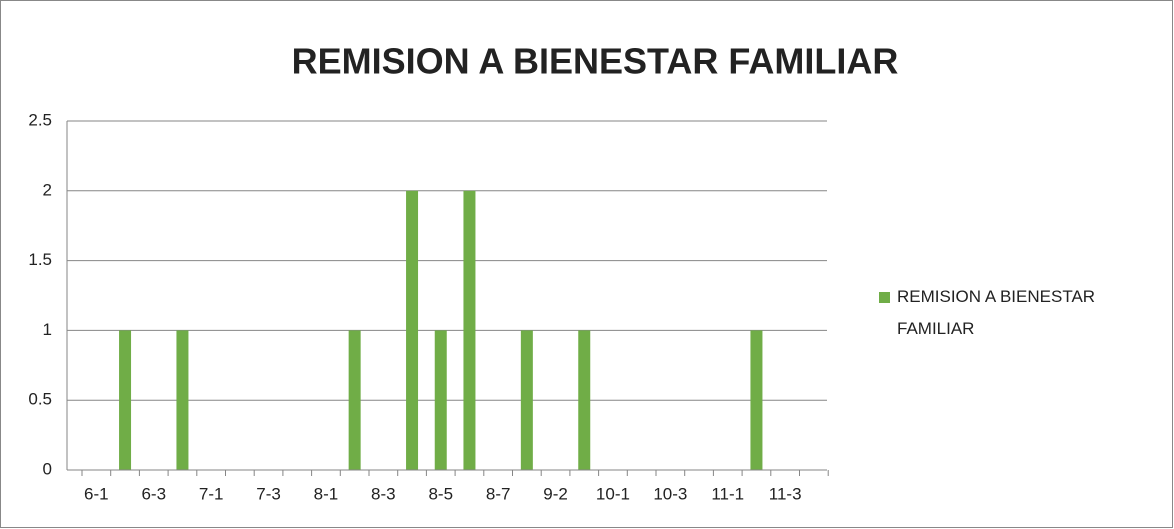 The image size is (1174, 529). What do you see at coordinates (47, 329) in the screenshot?
I see `y-tick-label: 1` at bounding box center [47, 329].